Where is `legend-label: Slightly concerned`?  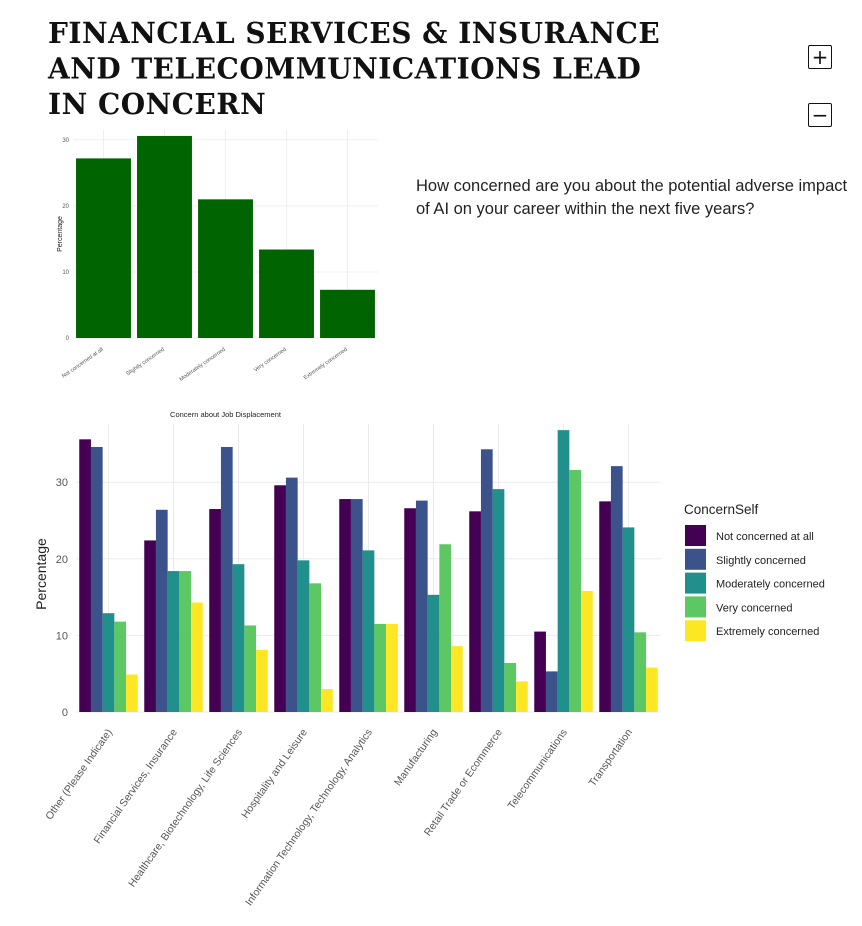
legend-label: Slightly concerned is located at coordinates (761, 561).